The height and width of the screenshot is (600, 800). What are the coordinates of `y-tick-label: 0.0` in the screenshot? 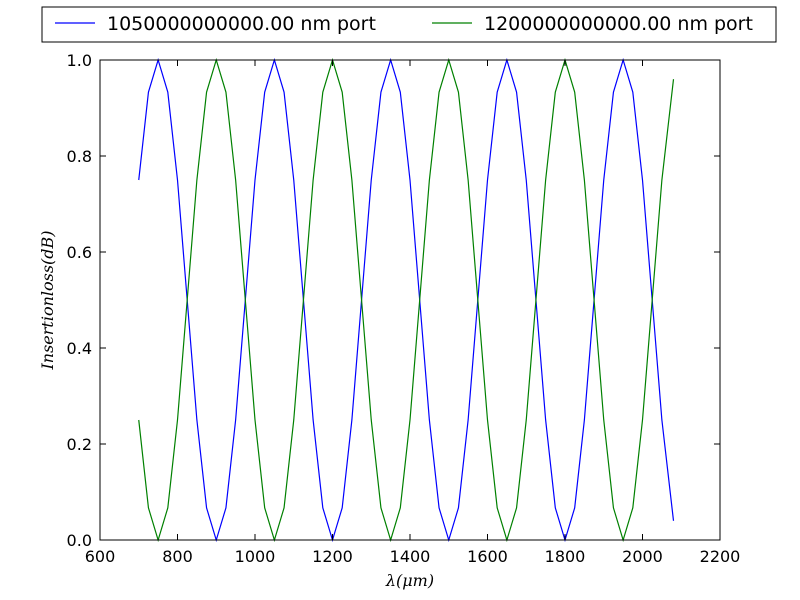 It's located at (79, 540).